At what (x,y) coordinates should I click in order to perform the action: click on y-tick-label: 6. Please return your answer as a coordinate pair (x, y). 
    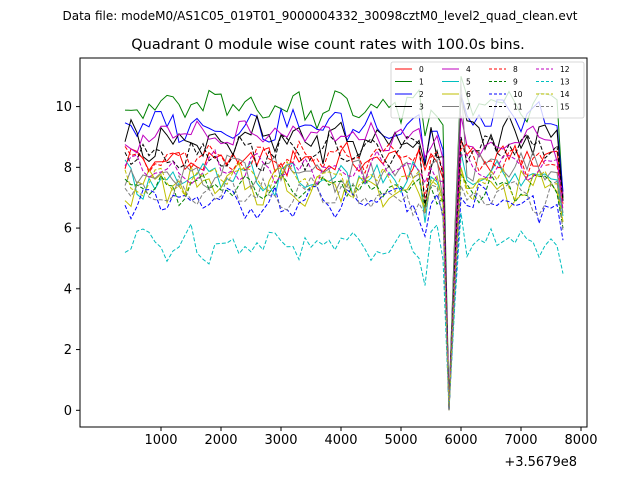
    Looking at the image, I should click on (68, 229).